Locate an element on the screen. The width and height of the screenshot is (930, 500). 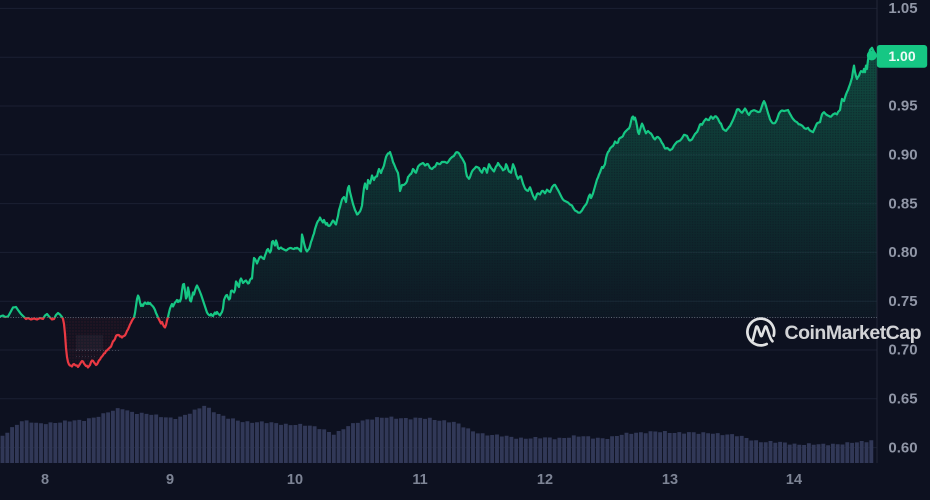
svg-text: CoinMarketCap is located at coordinates (853, 333).